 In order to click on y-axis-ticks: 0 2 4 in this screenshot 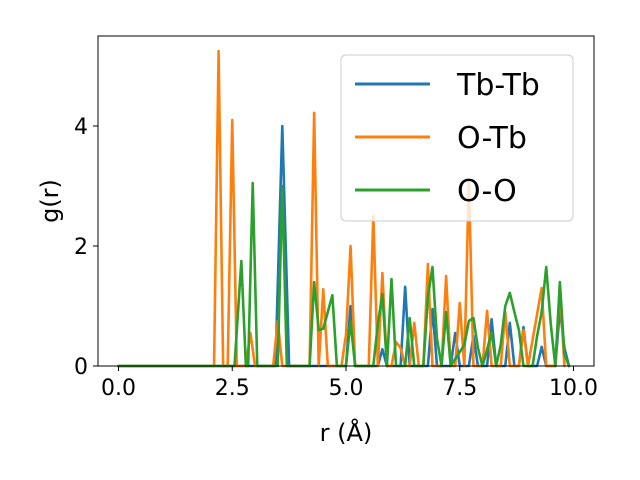, I will do `click(86, 247)`.